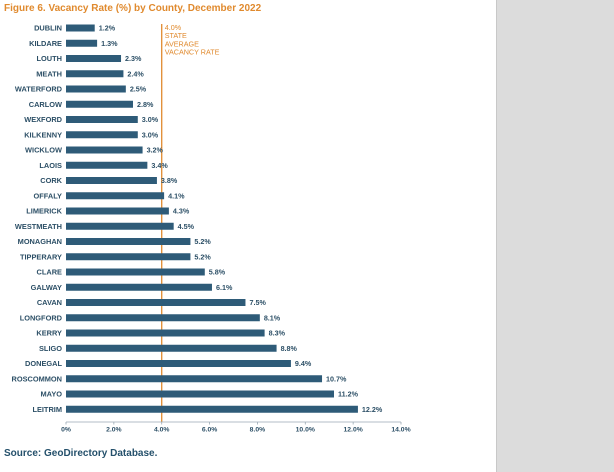 The width and height of the screenshot is (614, 472). Describe the element at coordinates (372, 409) in the screenshot. I see `value-label: 12.2%` at that location.